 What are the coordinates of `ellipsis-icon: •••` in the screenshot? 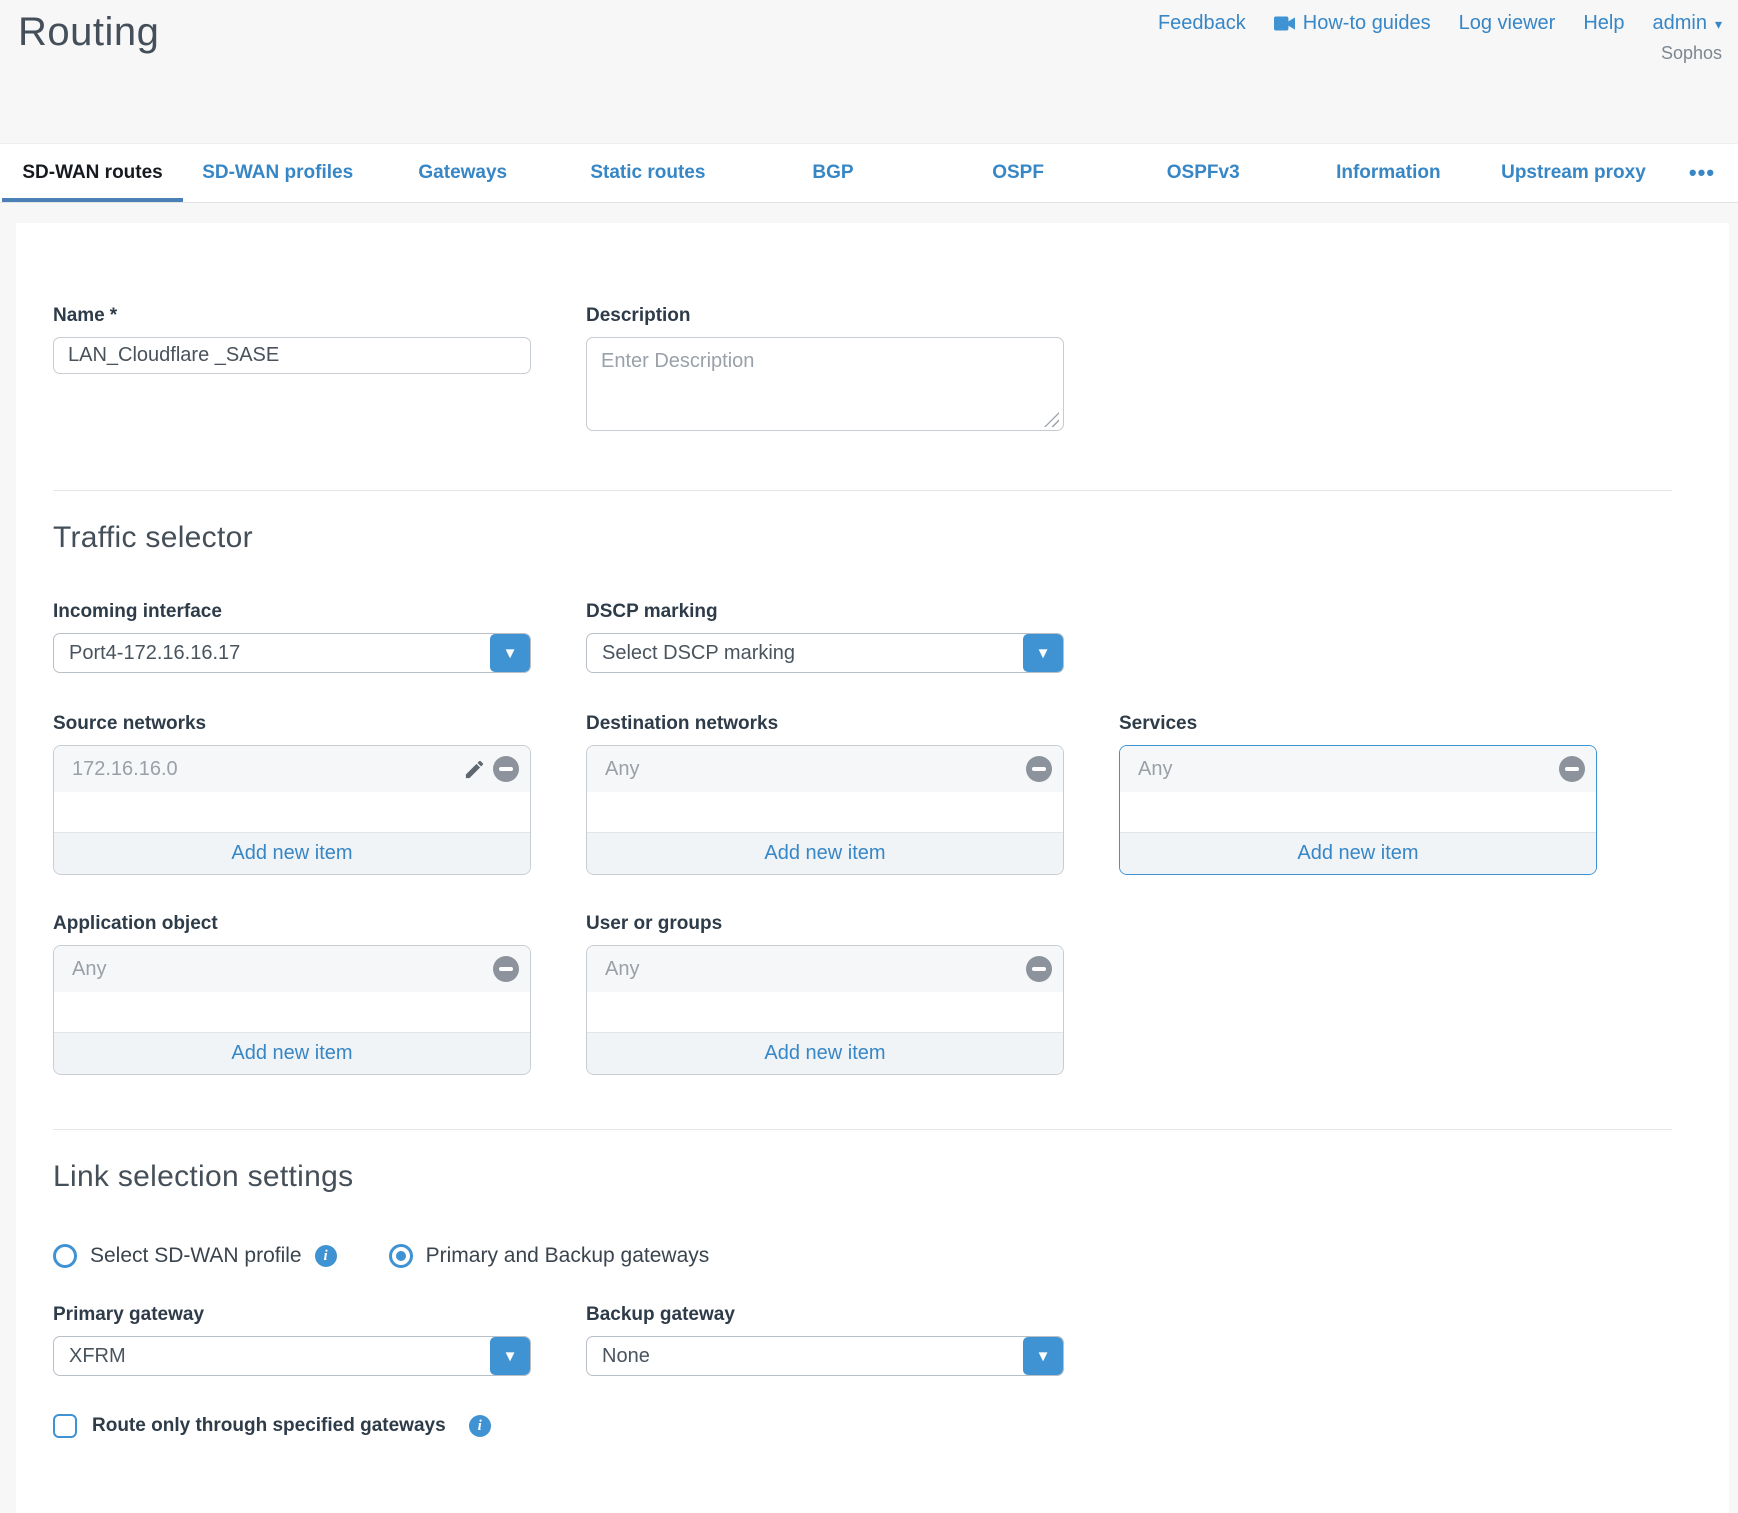 It's located at (1702, 172).